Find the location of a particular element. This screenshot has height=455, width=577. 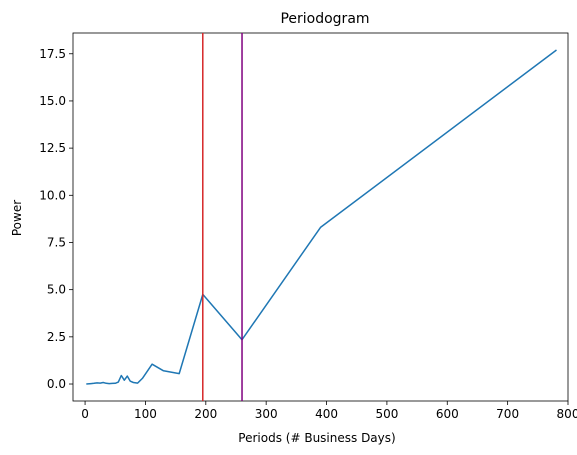

y-tick-label: 7.5 is located at coordinates (56, 242).